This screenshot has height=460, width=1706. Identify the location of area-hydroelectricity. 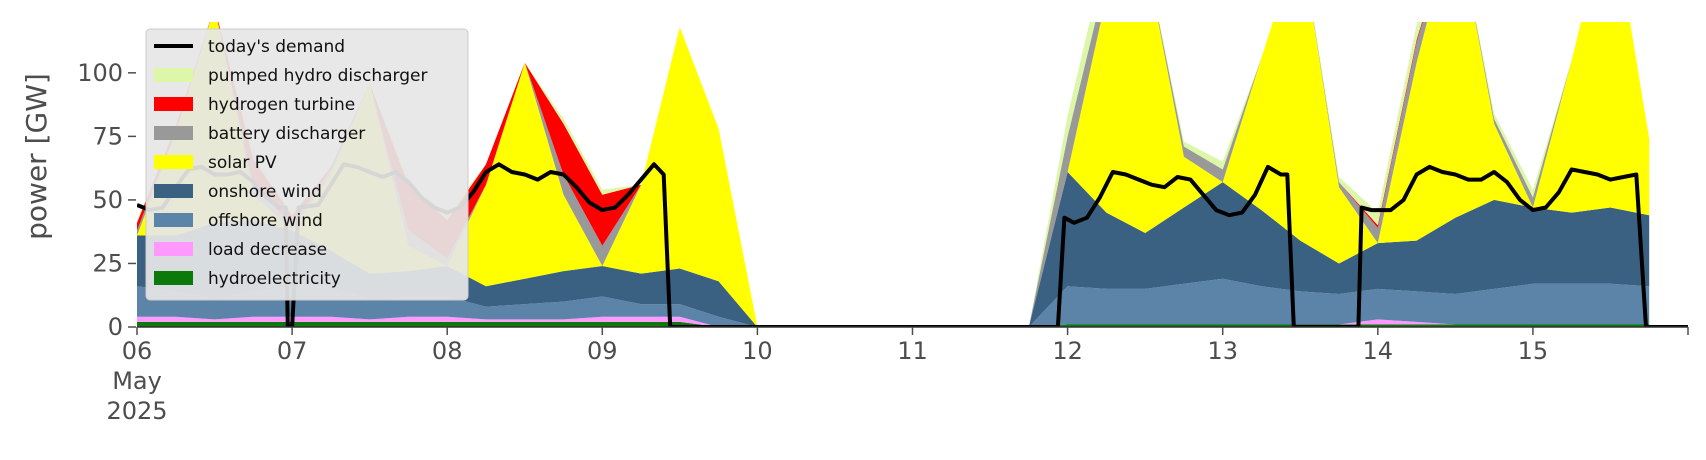
(893, 324).